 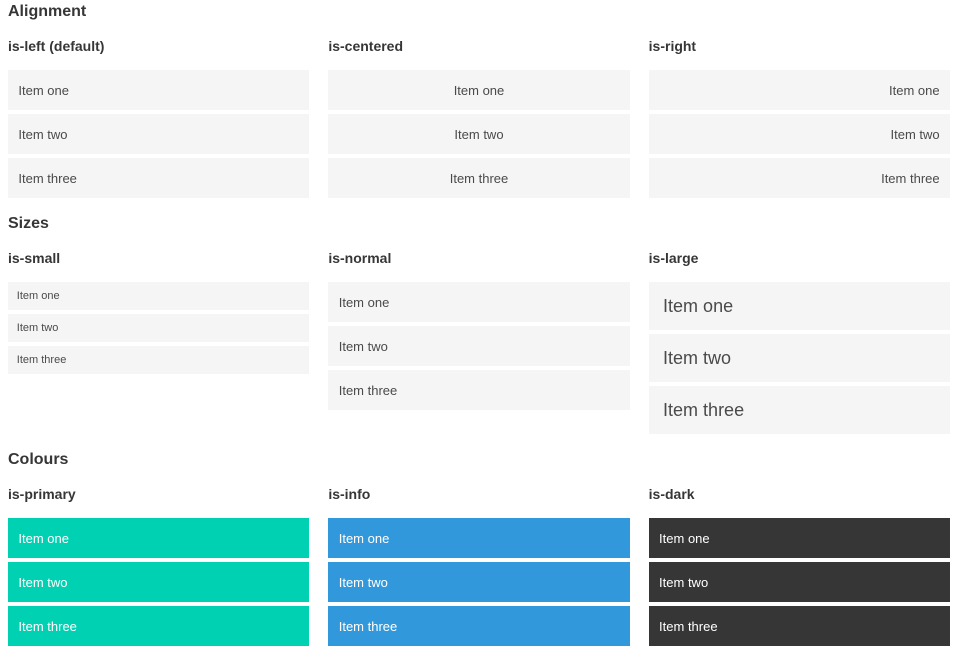 I want to click on demo-column-is-primary: is-primary Item one Item two Item three, so click(x=159, y=566).